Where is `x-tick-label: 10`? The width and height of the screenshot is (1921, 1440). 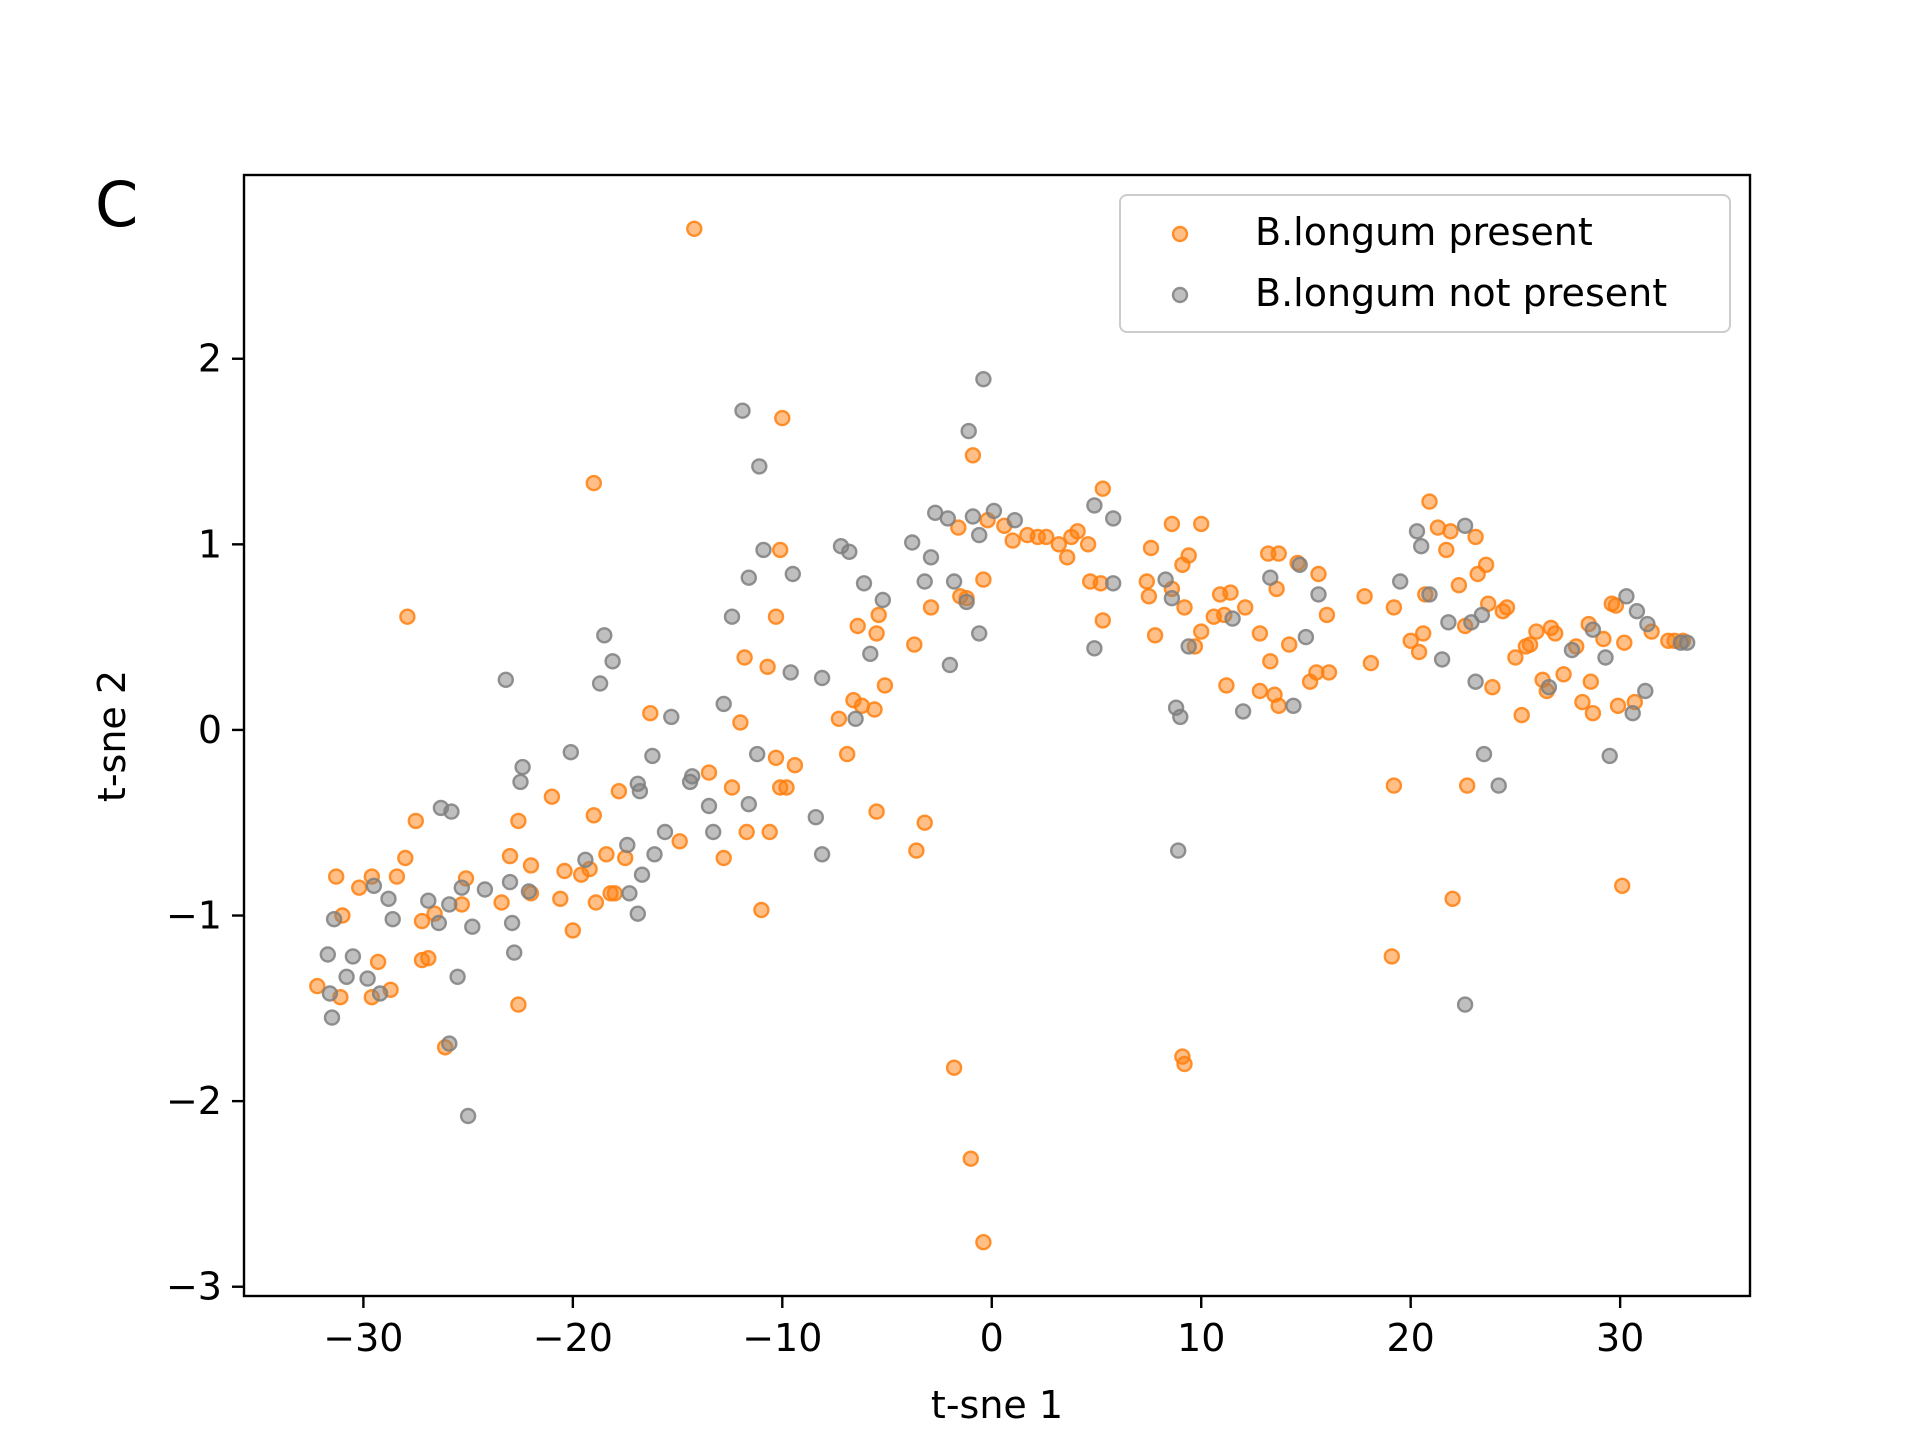 x-tick-label: 10 is located at coordinates (1201, 1338).